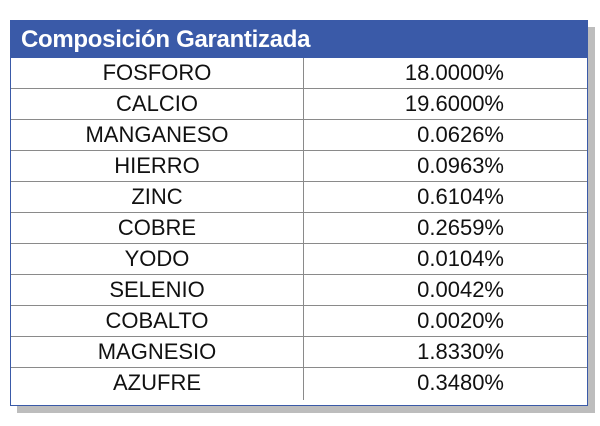 The height and width of the screenshot is (426, 600). I want to click on table-row: YODO 0.0104%, so click(299, 259).